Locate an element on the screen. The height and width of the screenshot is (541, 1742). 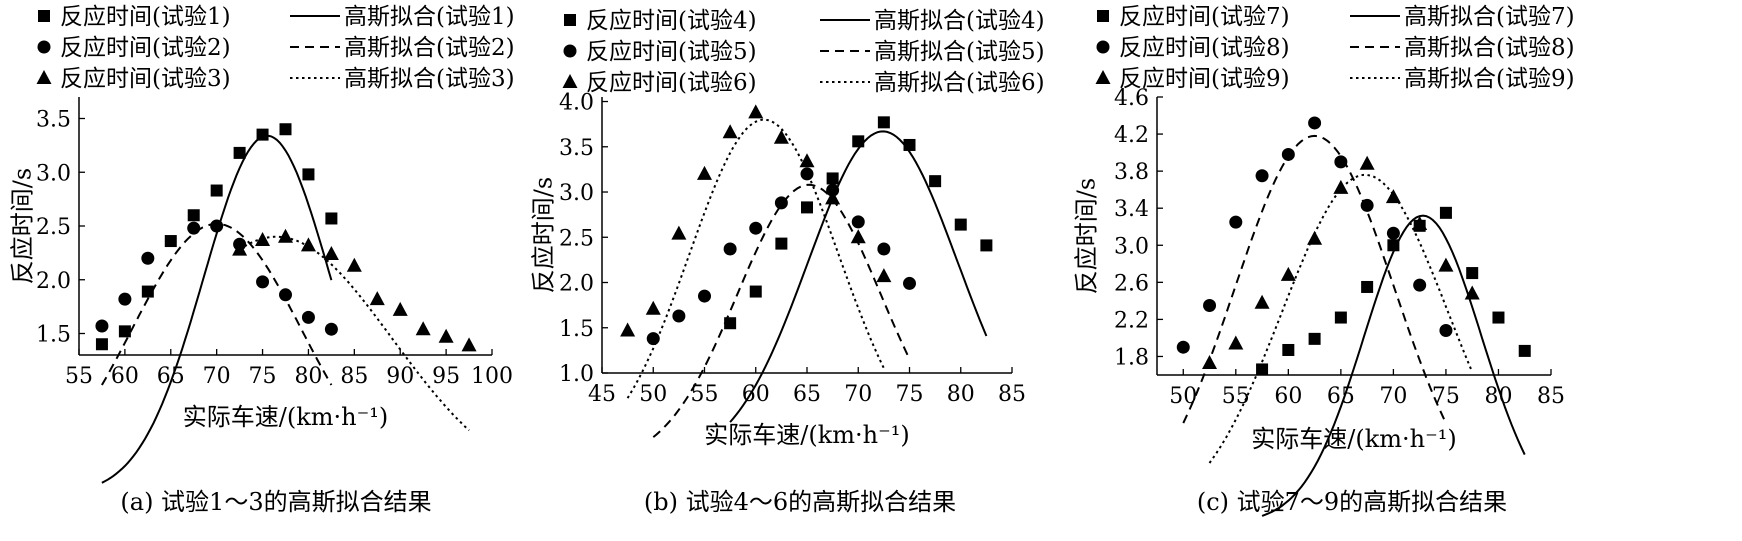
x-tick-label: 75 is located at coordinates (910, 394).